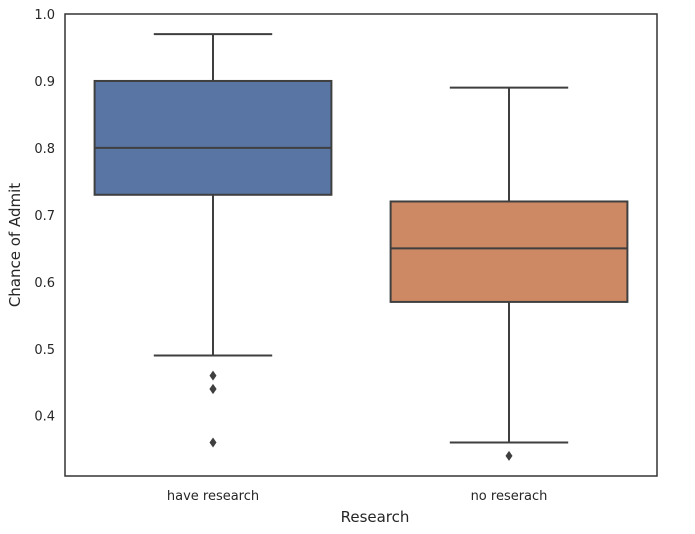 Image resolution: width=695 pixels, height=534 pixels. What do you see at coordinates (44, 149) in the screenshot?
I see `y-tick-label: 0.8` at bounding box center [44, 149].